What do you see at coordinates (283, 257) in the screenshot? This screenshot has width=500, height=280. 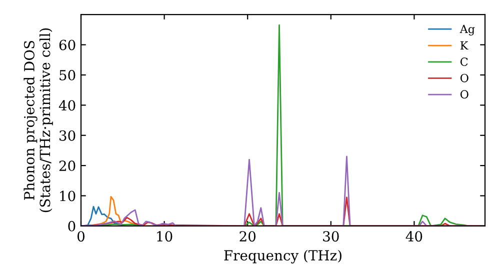 I see `x-axis-title: Frequency (THz)` at bounding box center [283, 257].